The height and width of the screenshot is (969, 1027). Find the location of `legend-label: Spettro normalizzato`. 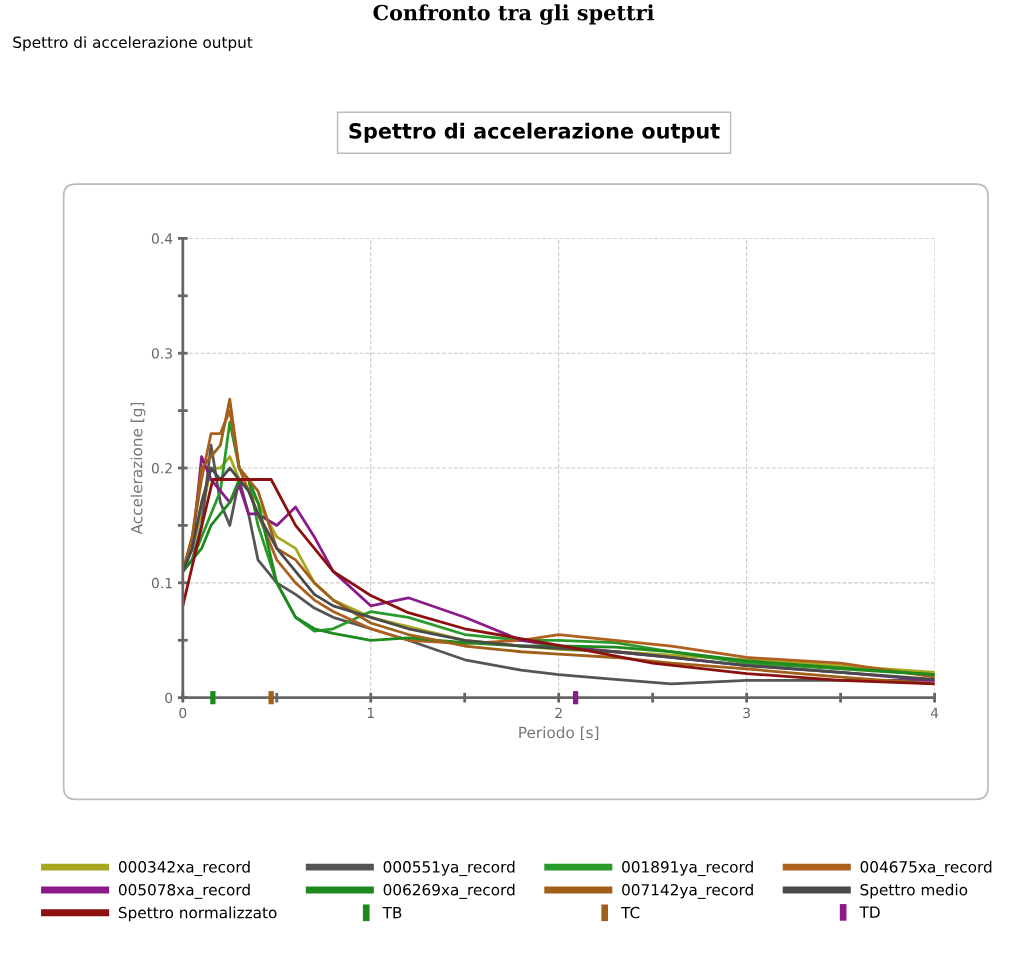

legend-label: Spettro normalizzato is located at coordinates (197, 914).